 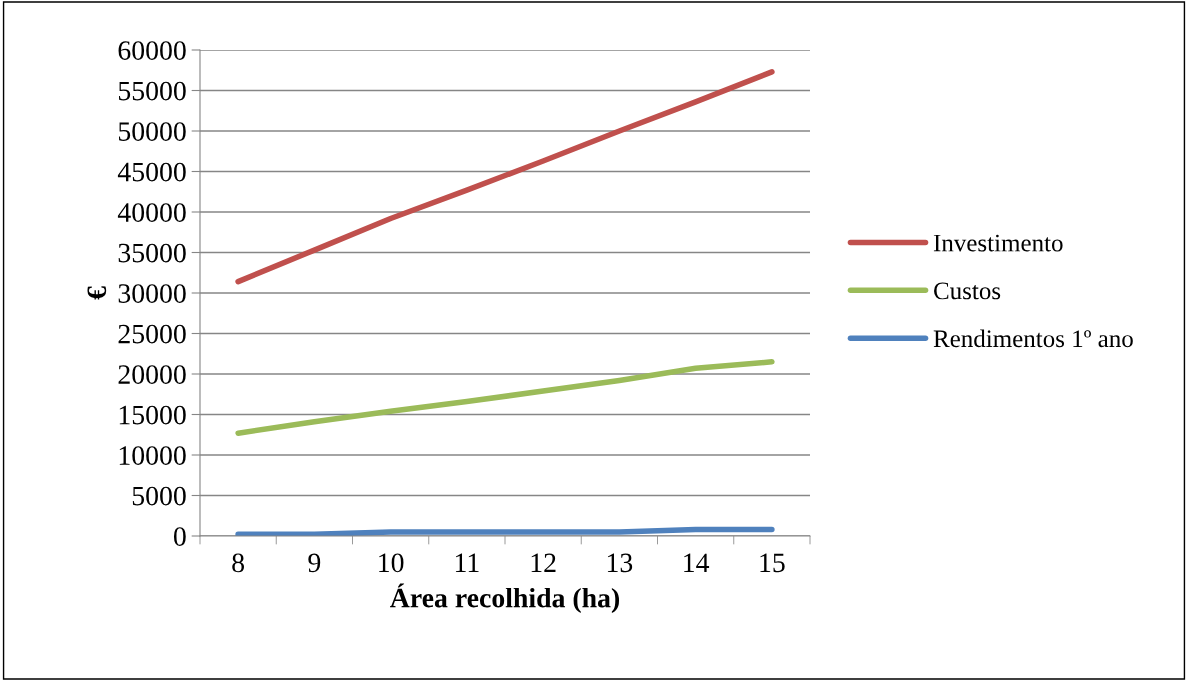 I want to click on y-tick-label: 20000, so click(x=152, y=374).